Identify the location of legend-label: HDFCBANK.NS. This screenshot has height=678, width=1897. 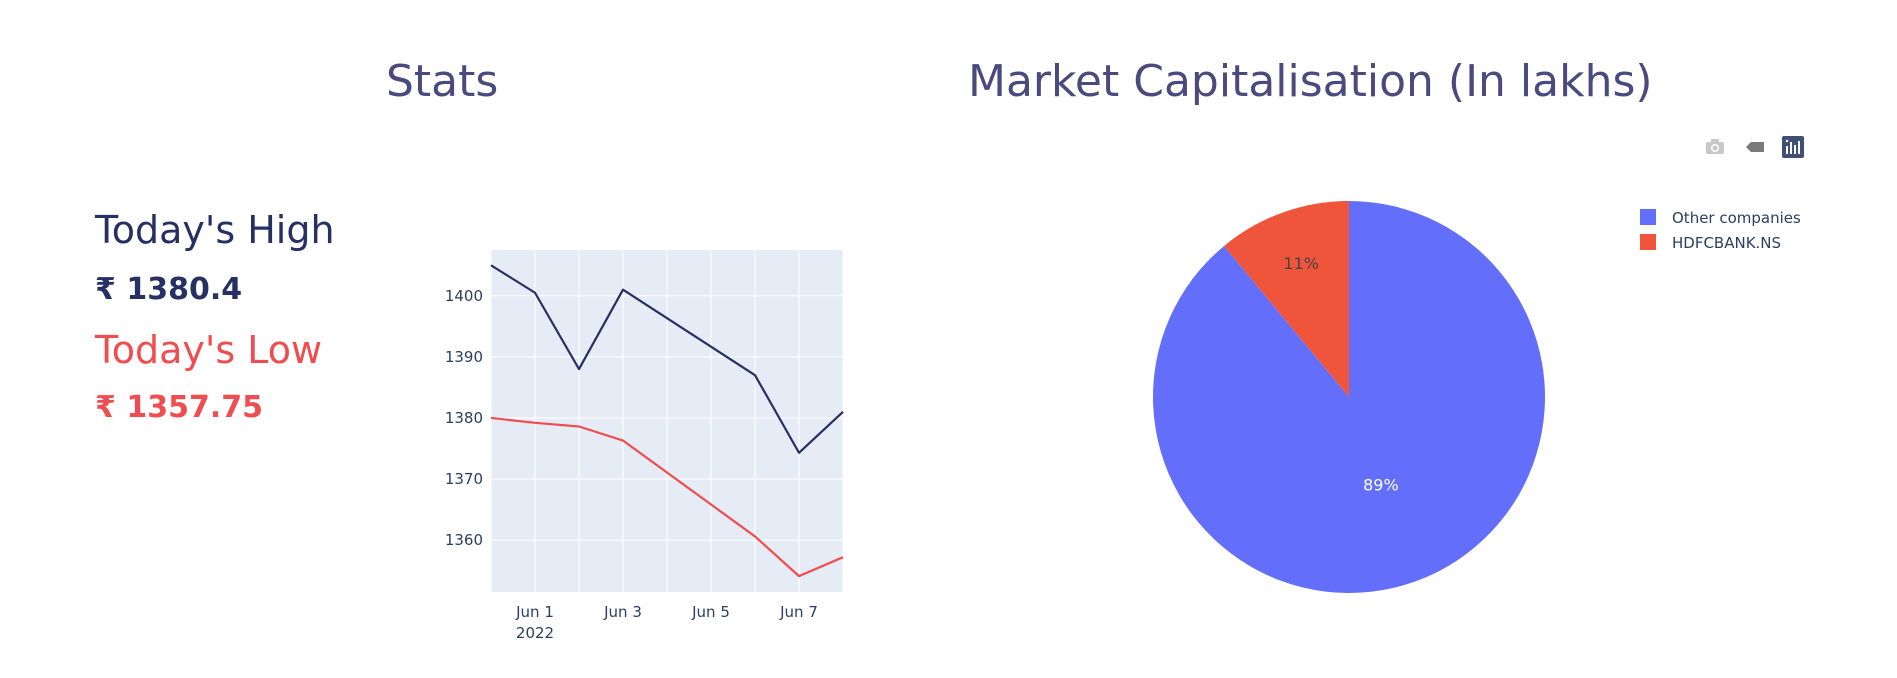
(1726, 243).